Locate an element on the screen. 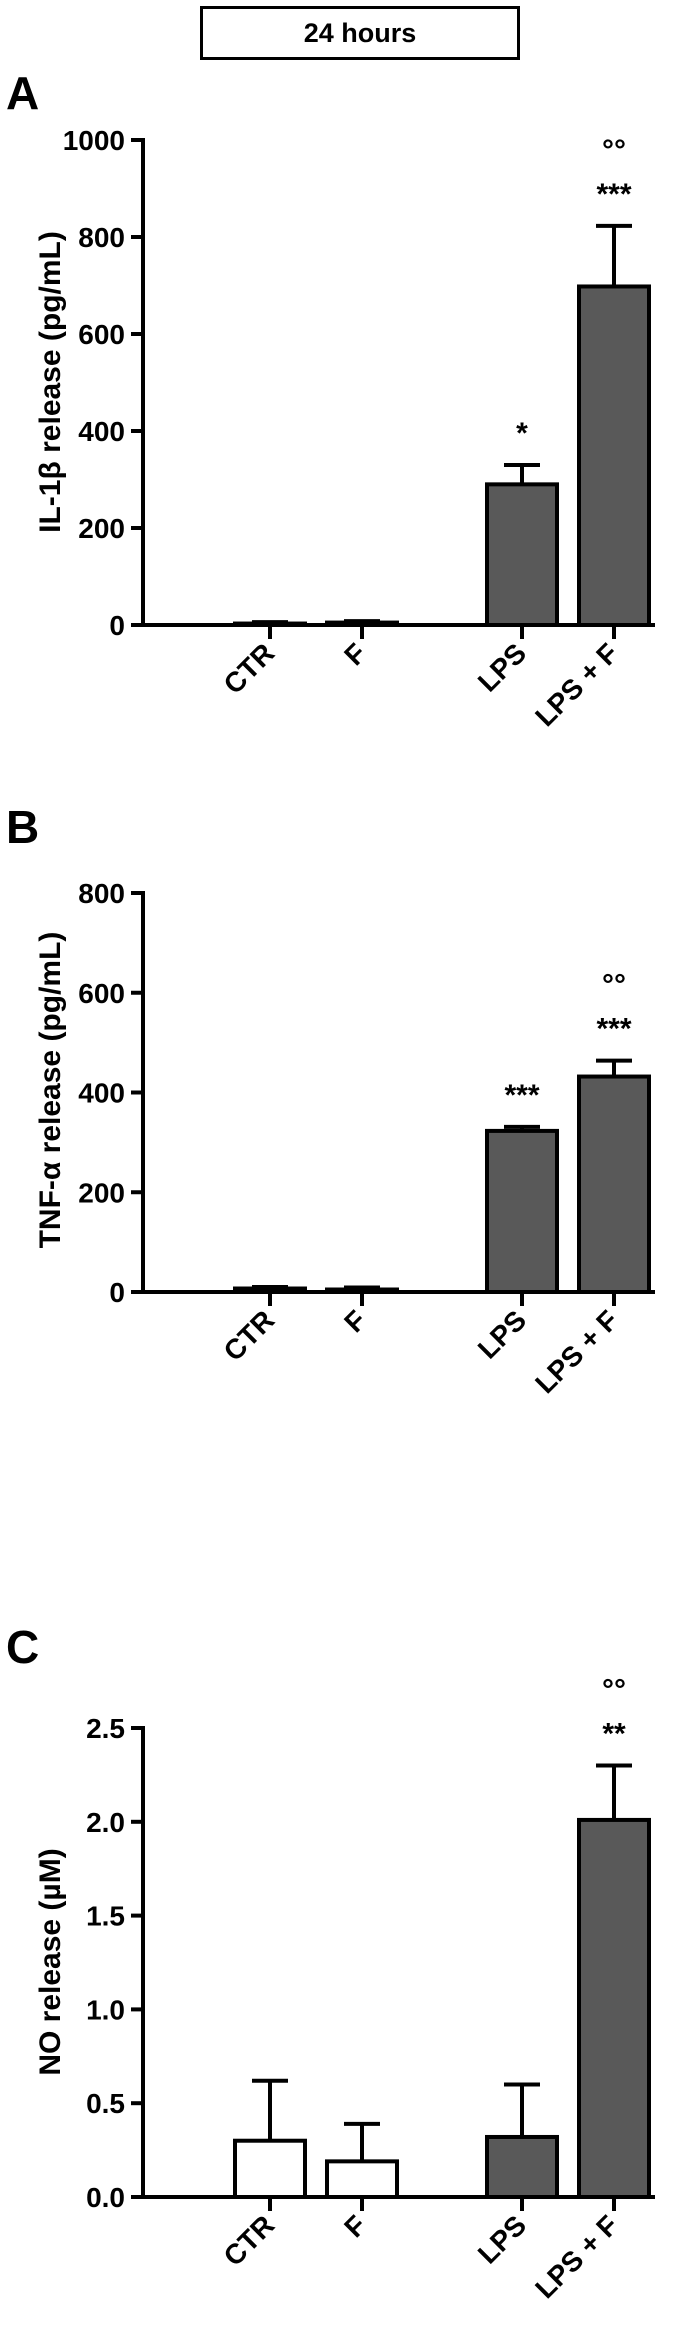  panel-b-y-axis-title: TNF-α release (pg/mL) is located at coordinates (50, 1090).